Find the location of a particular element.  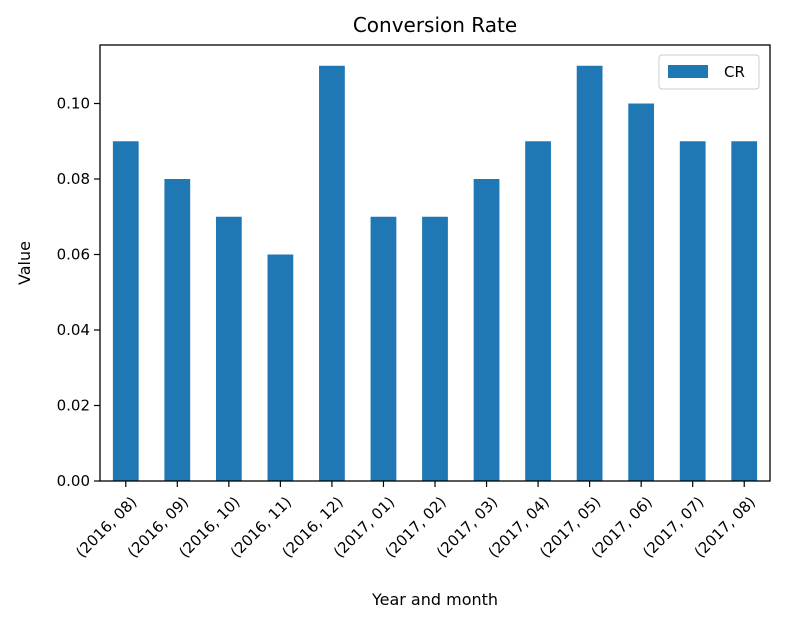

legend-swatch is located at coordinates (688, 71).